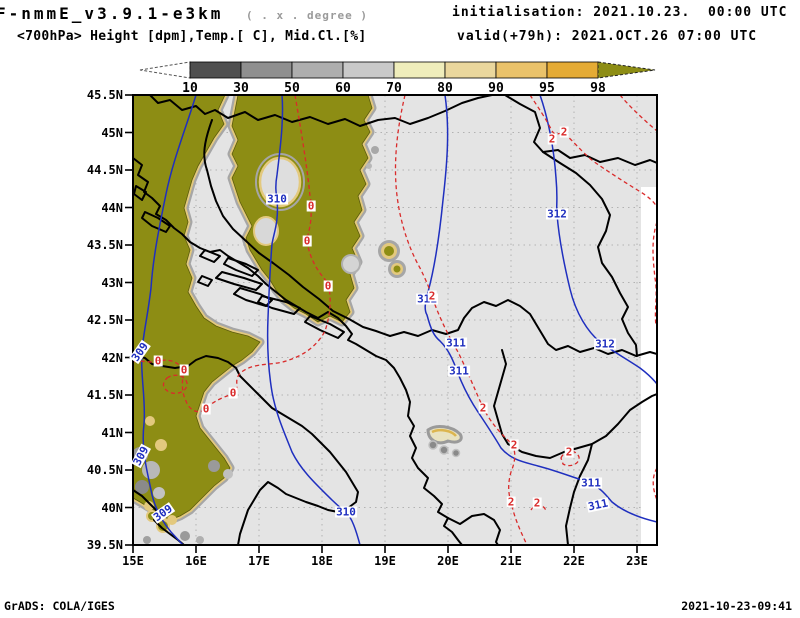  I want to click on lat-axis-label: 40.5N, so click(104, 470).